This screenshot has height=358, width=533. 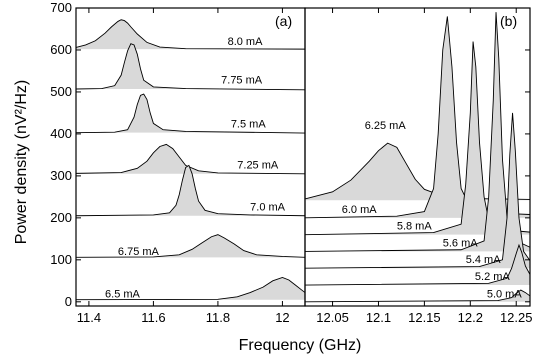 I want to click on y-tick-label: 500, so click(x=61, y=91).